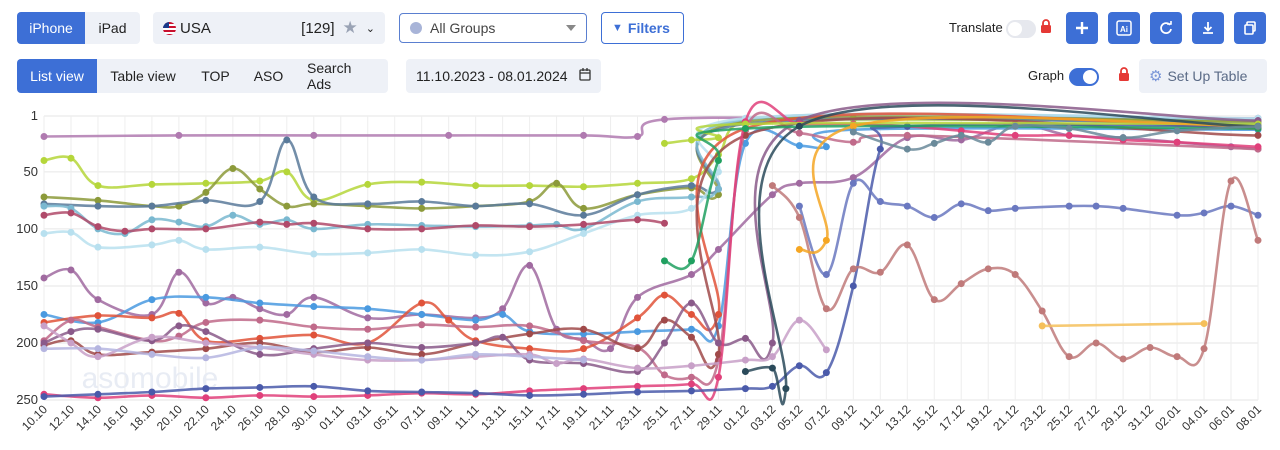  Describe the element at coordinates (1166, 28) in the screenshot. I see `refresh-icon` at that location.